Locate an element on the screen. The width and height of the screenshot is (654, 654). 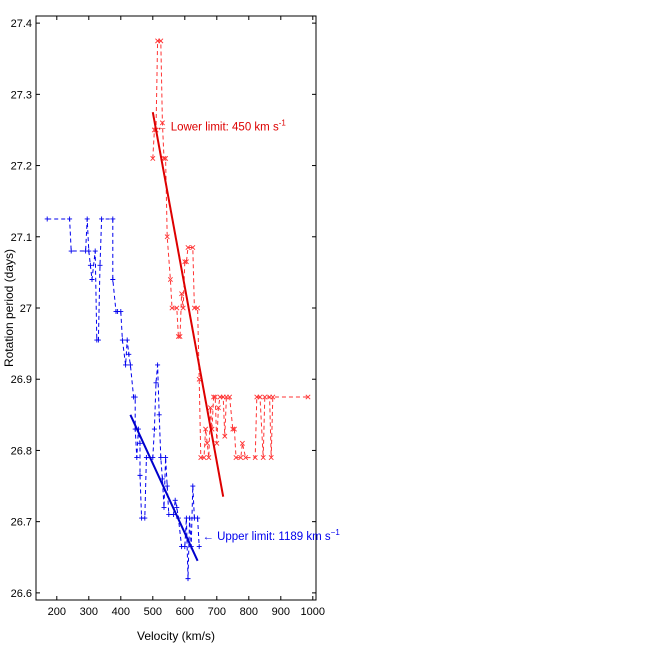
y-tick-label: 27.4 is located at coordinates (21, 24).